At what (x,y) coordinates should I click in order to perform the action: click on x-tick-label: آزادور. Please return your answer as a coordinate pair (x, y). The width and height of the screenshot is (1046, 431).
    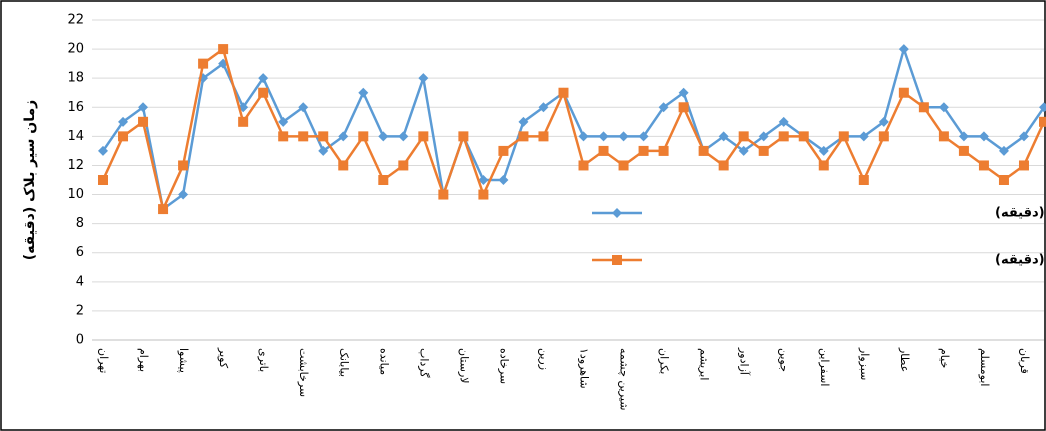
    Looking at the image, I should click on (745, 361).